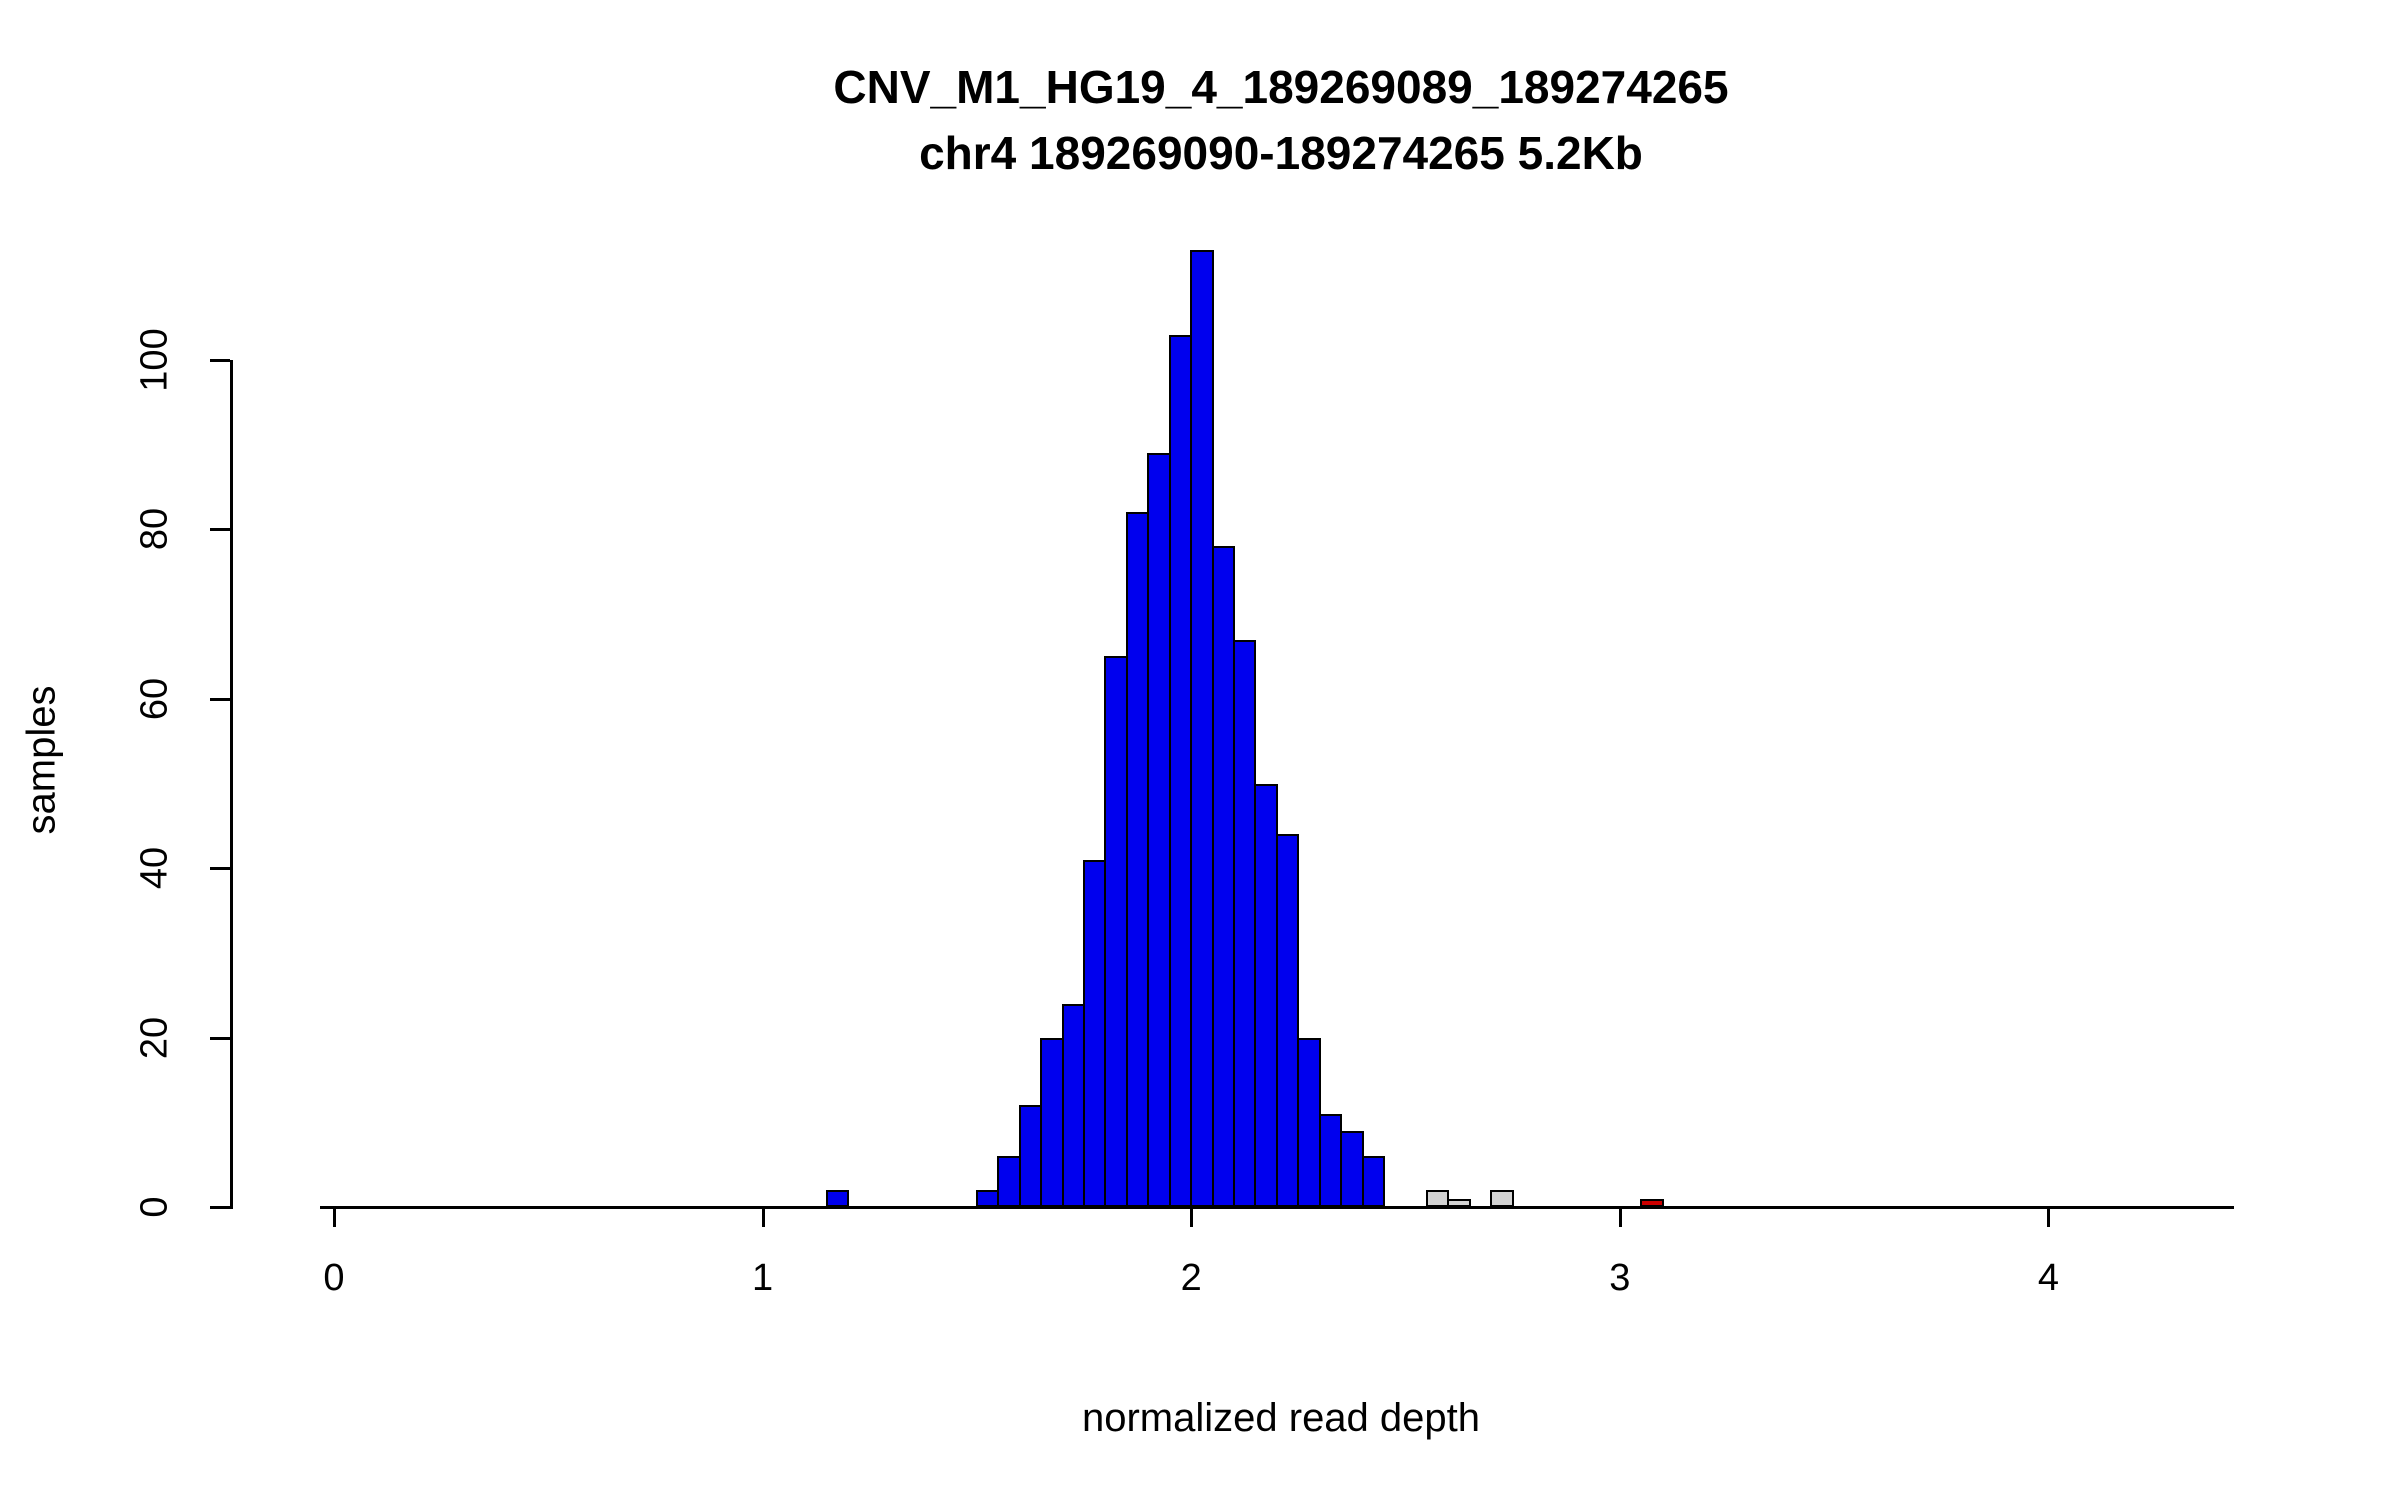 The height and width of the screenshot is (1500, 2400). What do you see at coordinates (1277, 1207) in the screenshot?
I see `x-axis-line` at bounding box center [1277, 1207].